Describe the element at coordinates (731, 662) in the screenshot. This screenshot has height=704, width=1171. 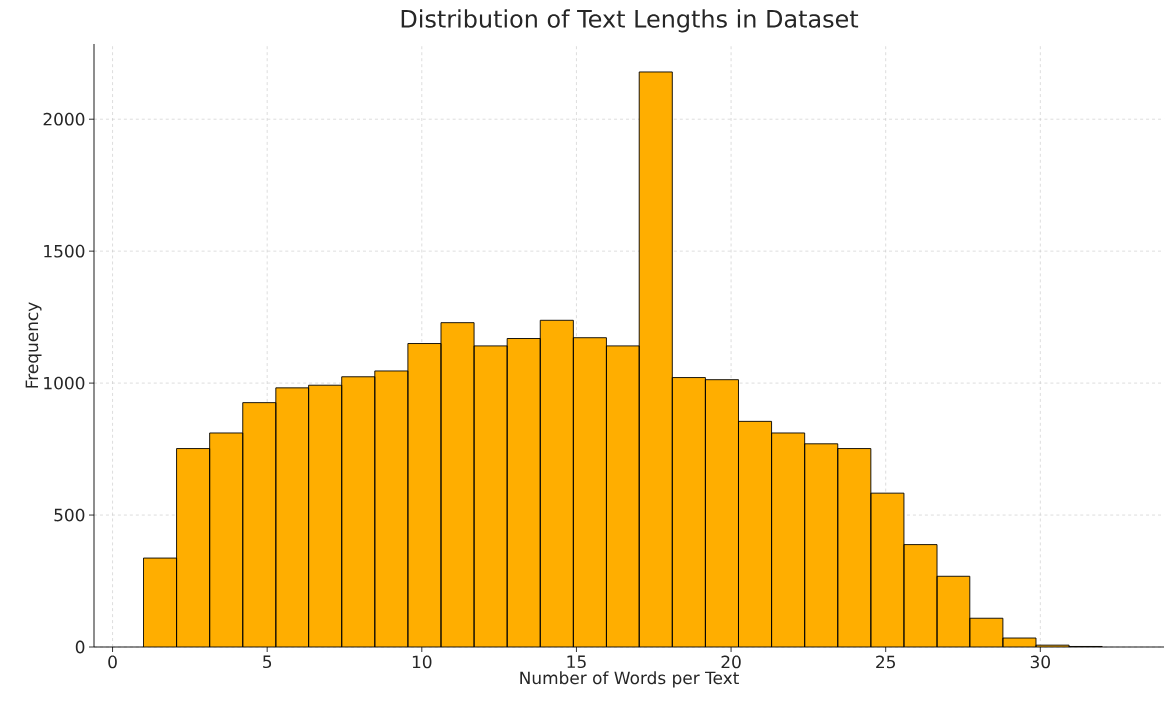
I see `x-tick-label: 20` at that location.